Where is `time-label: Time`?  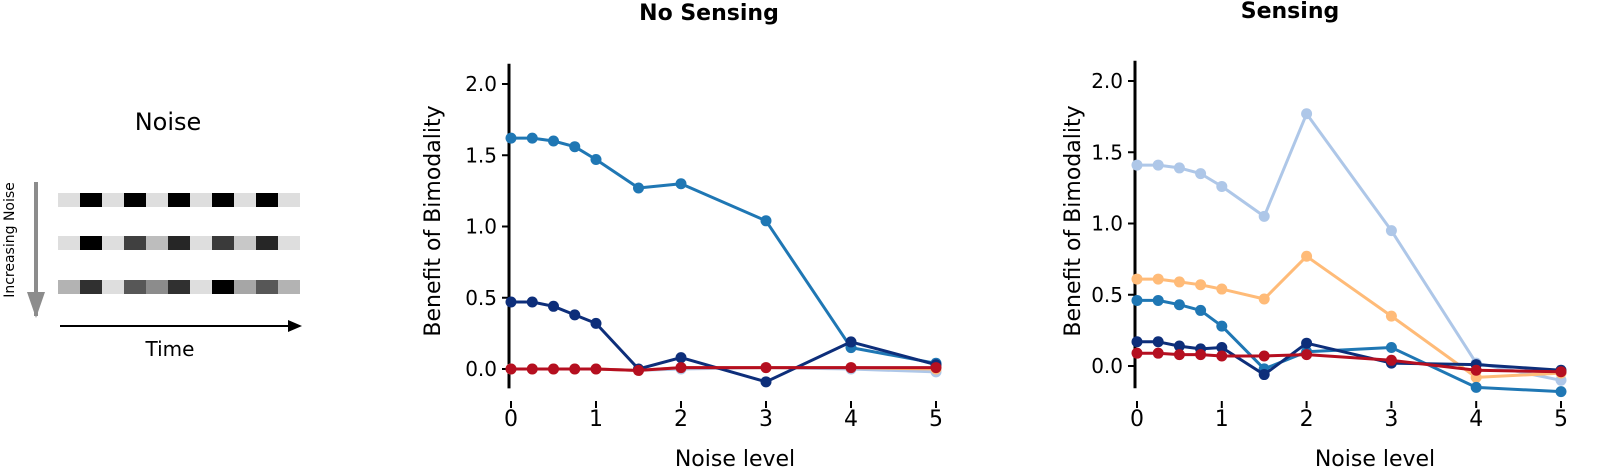
time-label: Time is located at coordinates (170, 349).